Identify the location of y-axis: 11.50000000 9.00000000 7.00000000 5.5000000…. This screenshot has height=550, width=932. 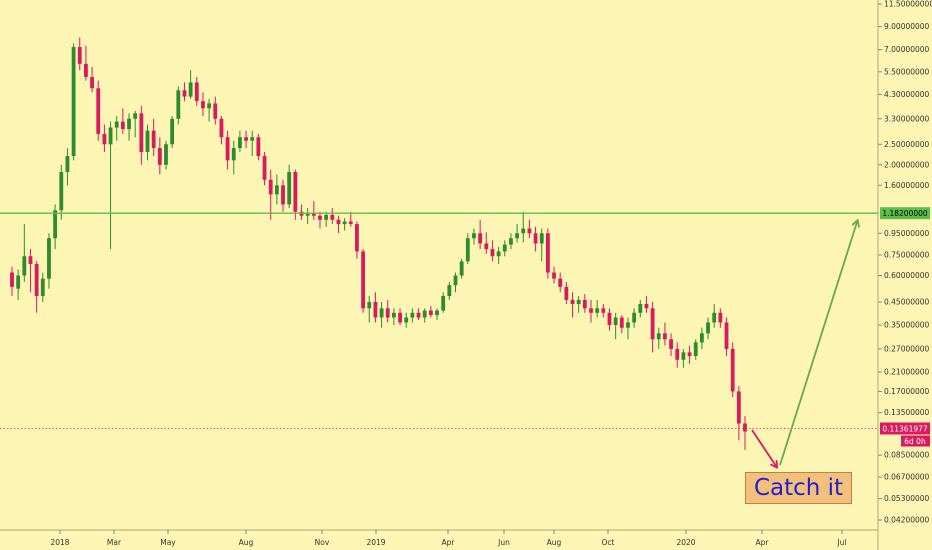
(905, 262).